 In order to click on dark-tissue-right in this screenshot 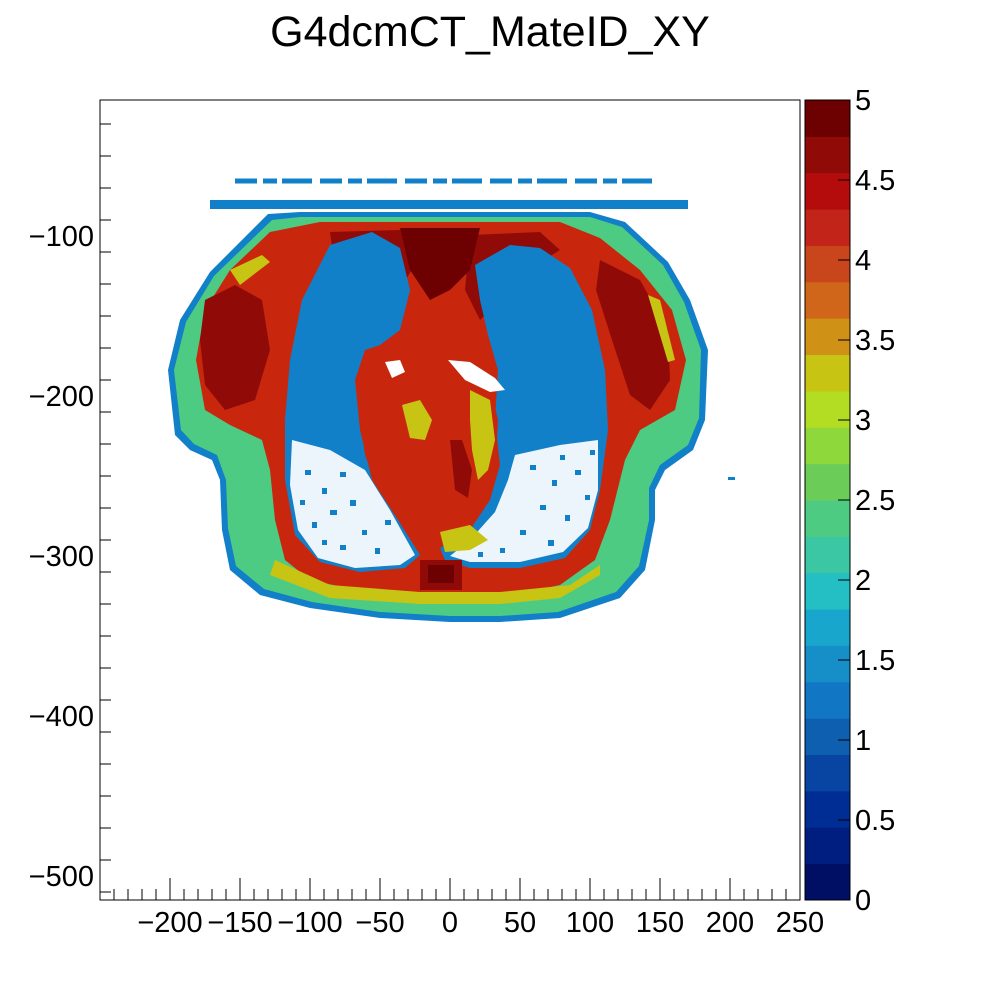, I will do `click(633, 335)`.